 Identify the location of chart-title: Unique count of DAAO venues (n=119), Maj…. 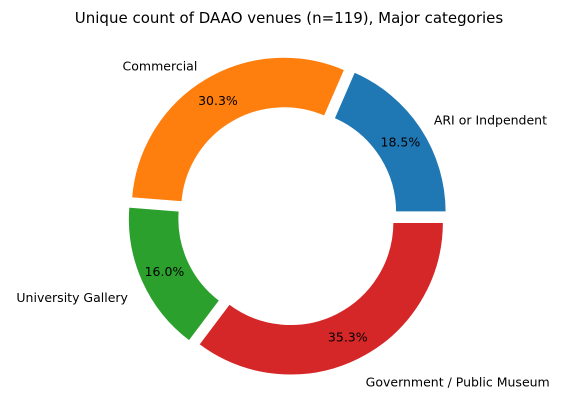
(289, 18).